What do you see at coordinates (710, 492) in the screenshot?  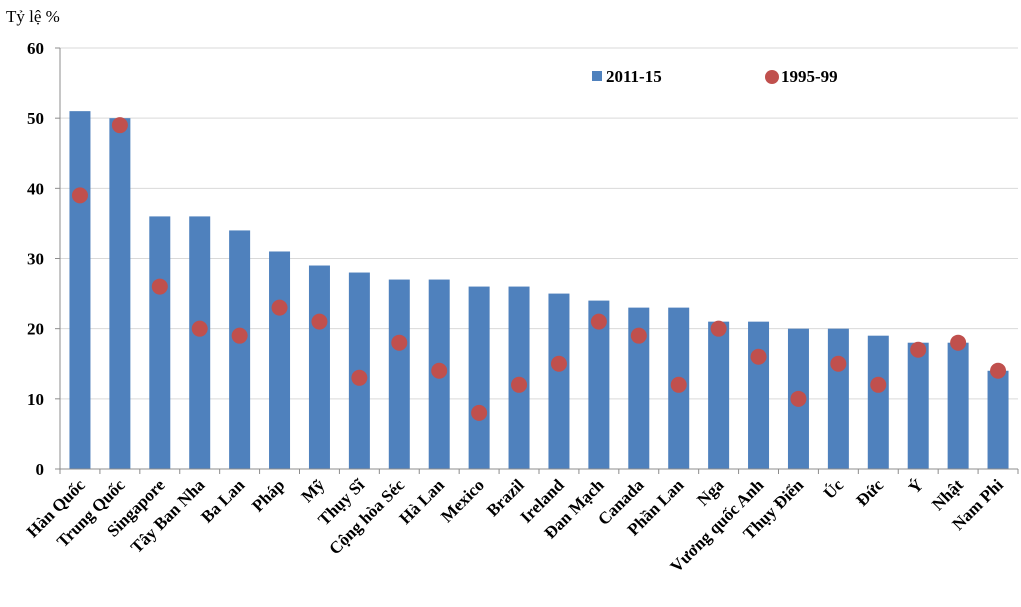 I see `x-tick-label: Nga` at bounding box center [710, 492].